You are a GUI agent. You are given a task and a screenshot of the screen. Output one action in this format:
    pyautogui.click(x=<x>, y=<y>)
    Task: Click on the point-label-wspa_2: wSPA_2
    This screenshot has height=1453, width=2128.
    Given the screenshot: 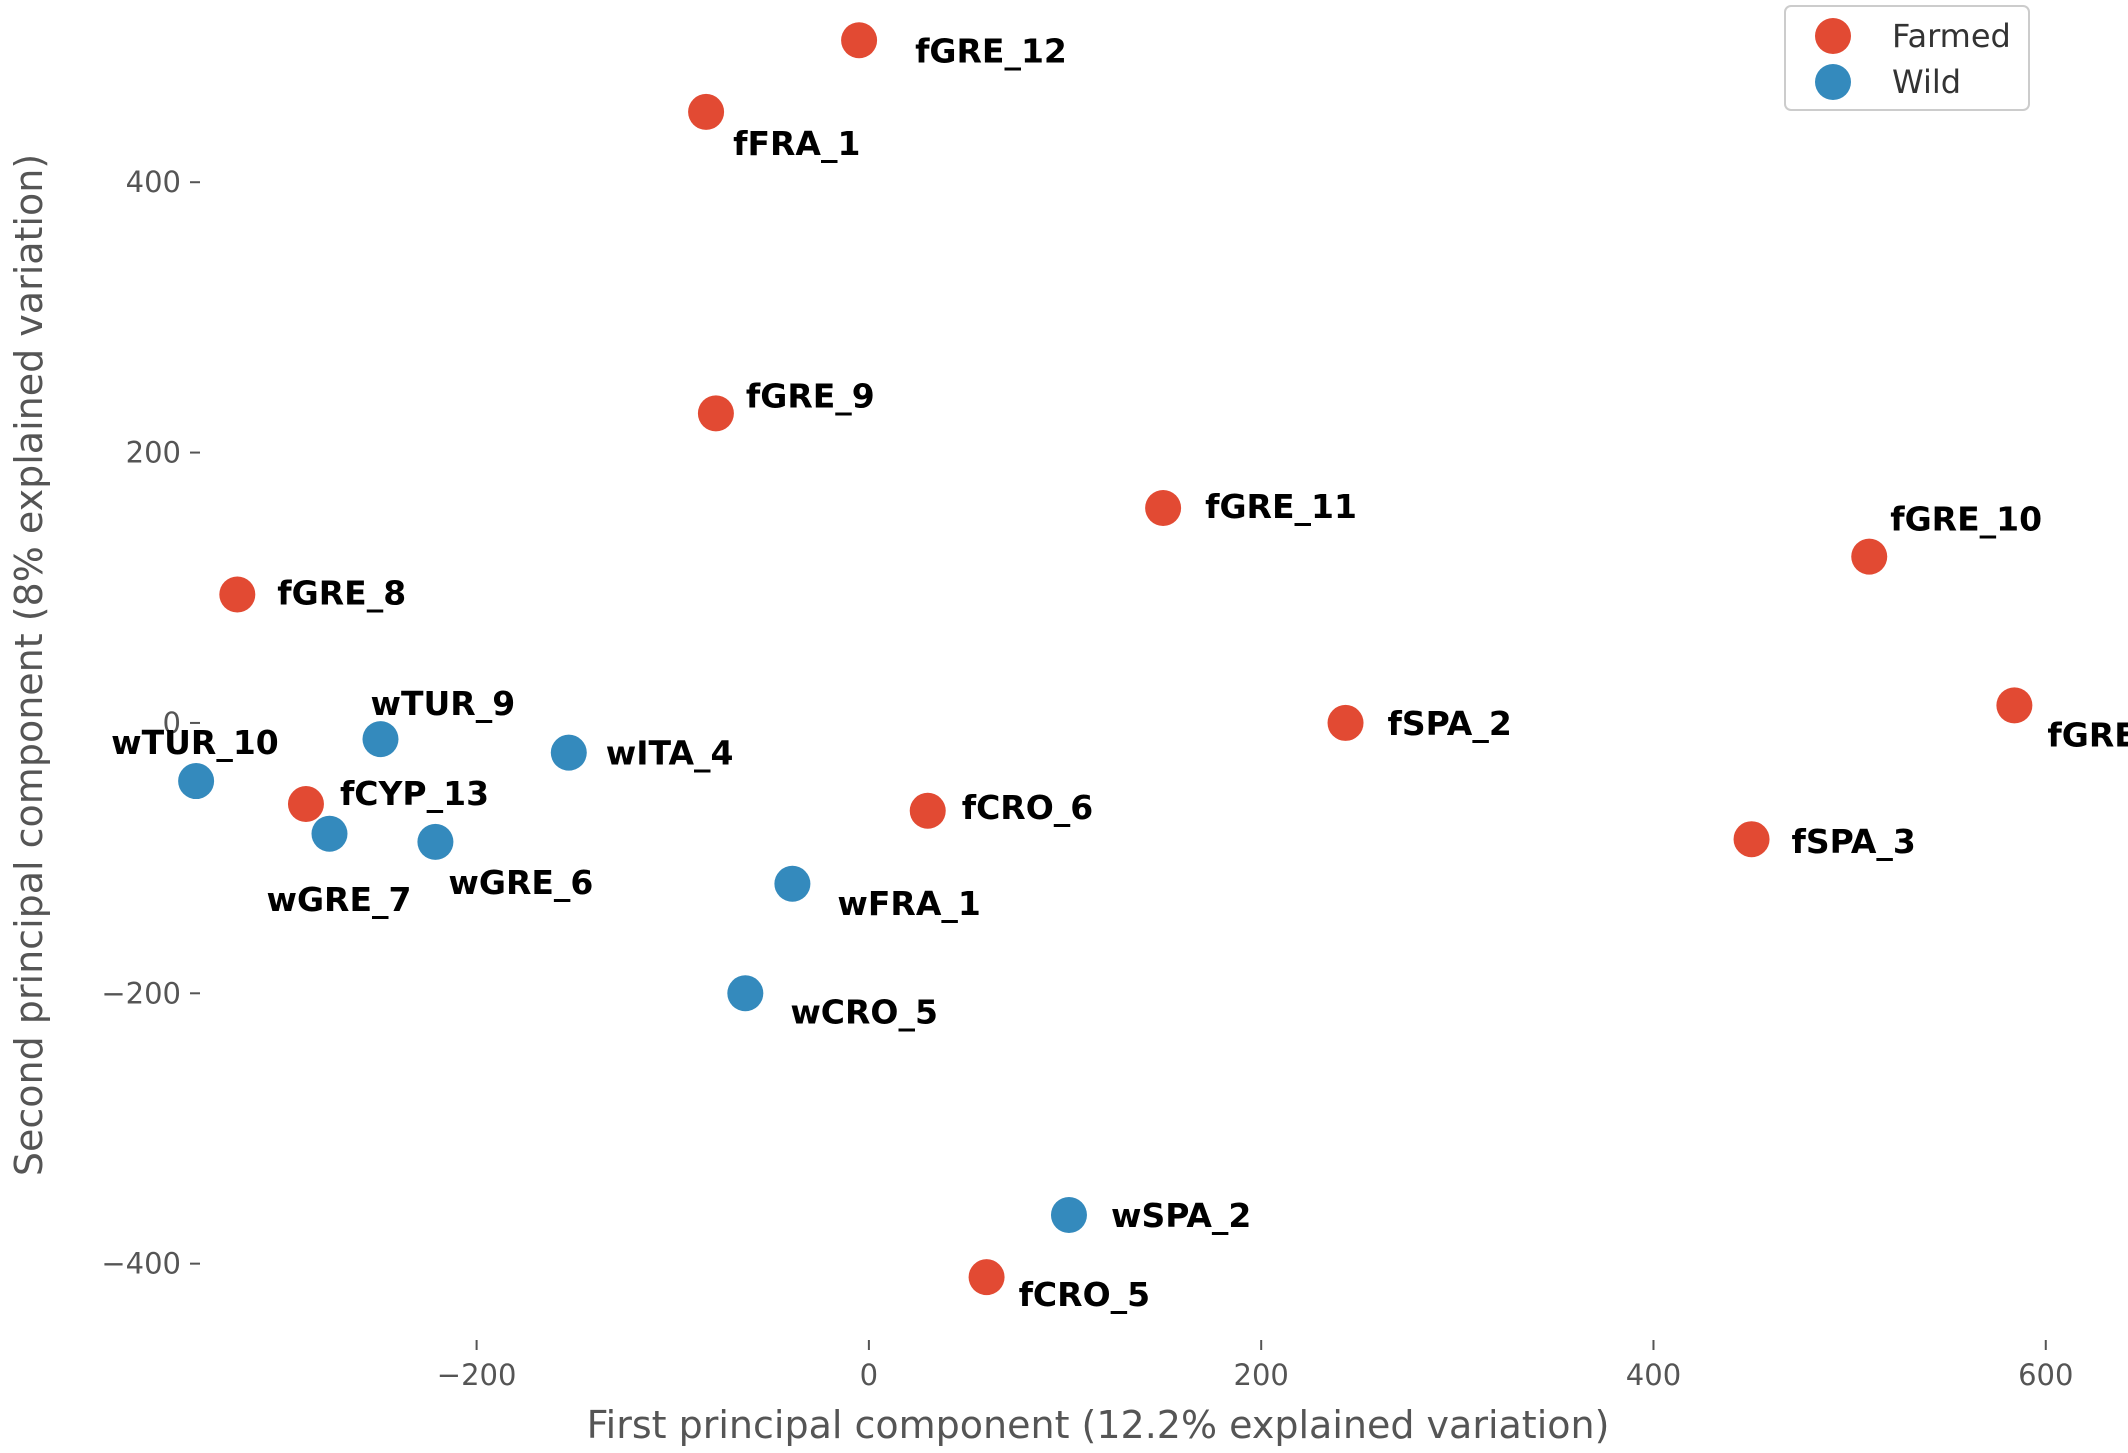 What is the action you would take?
    pyautogui.click(x=1181, y=1215)
    